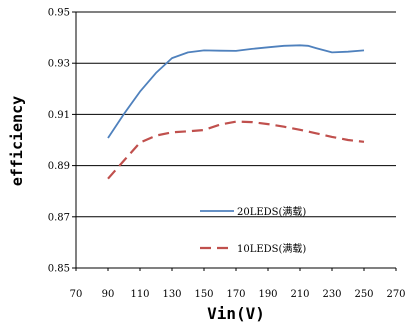 This screenshot has height=325, width=405. Describe the element at coordinates (203, 294) in the screenshot. I see `x-tick-label: 150` at that location.